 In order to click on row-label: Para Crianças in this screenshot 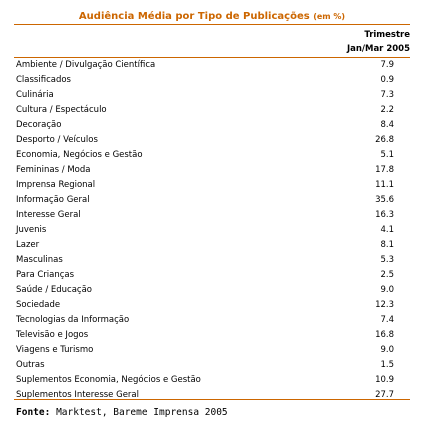, I will do `click(45, 275)`.